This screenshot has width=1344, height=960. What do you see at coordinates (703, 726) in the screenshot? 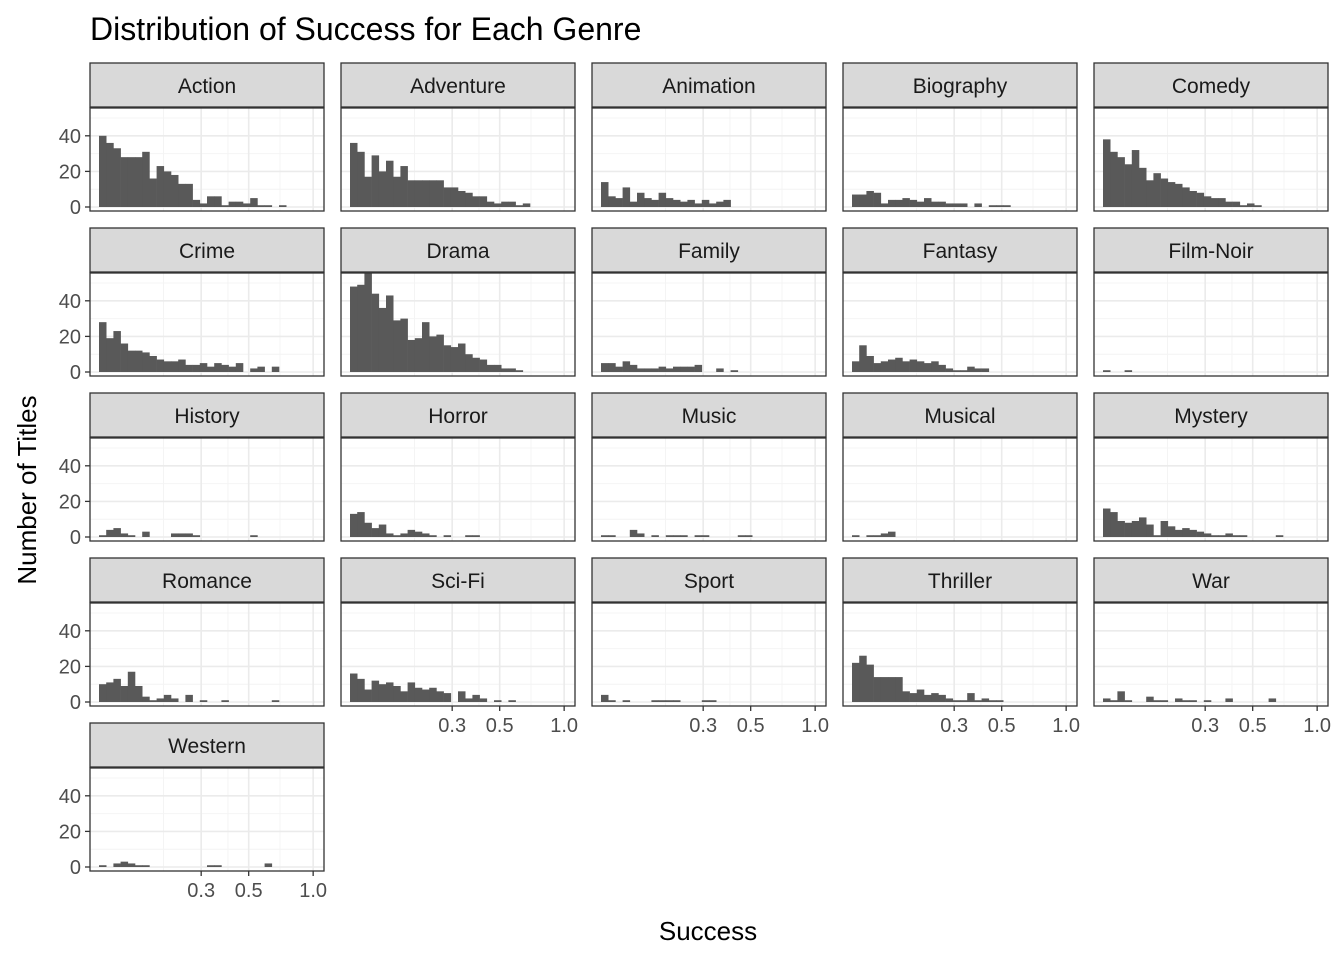
I see `x-tick-label: 0.3` at bounding box center [703, 726].